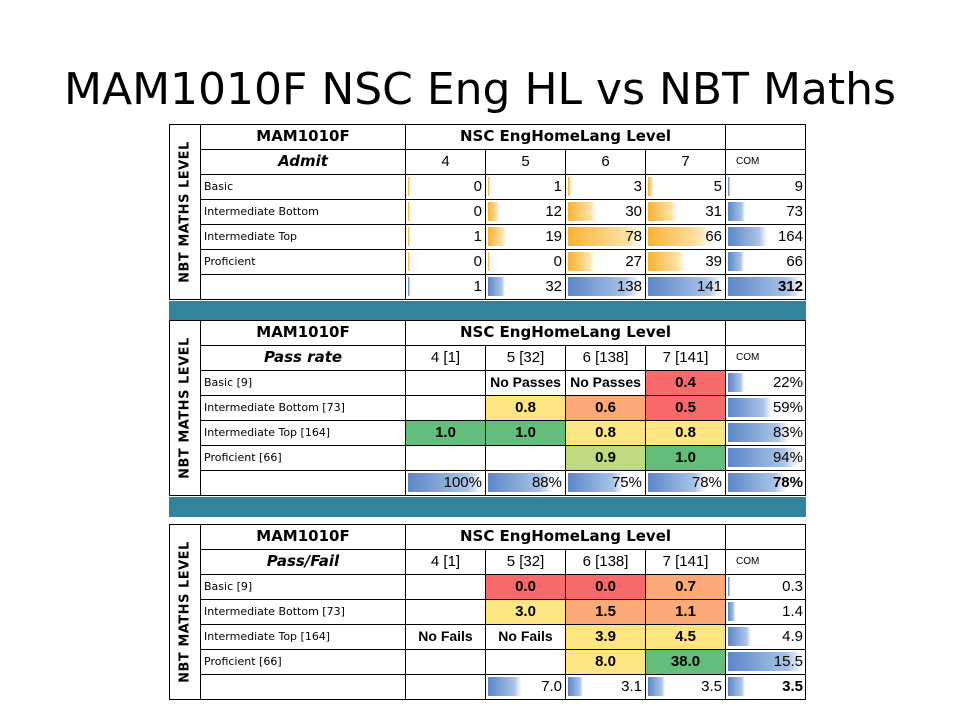 This screenshot has height=720, width=960. Describe the element at coordinates (525, 407) in the screenshot. I see `cell-value: 0.8` at that location.